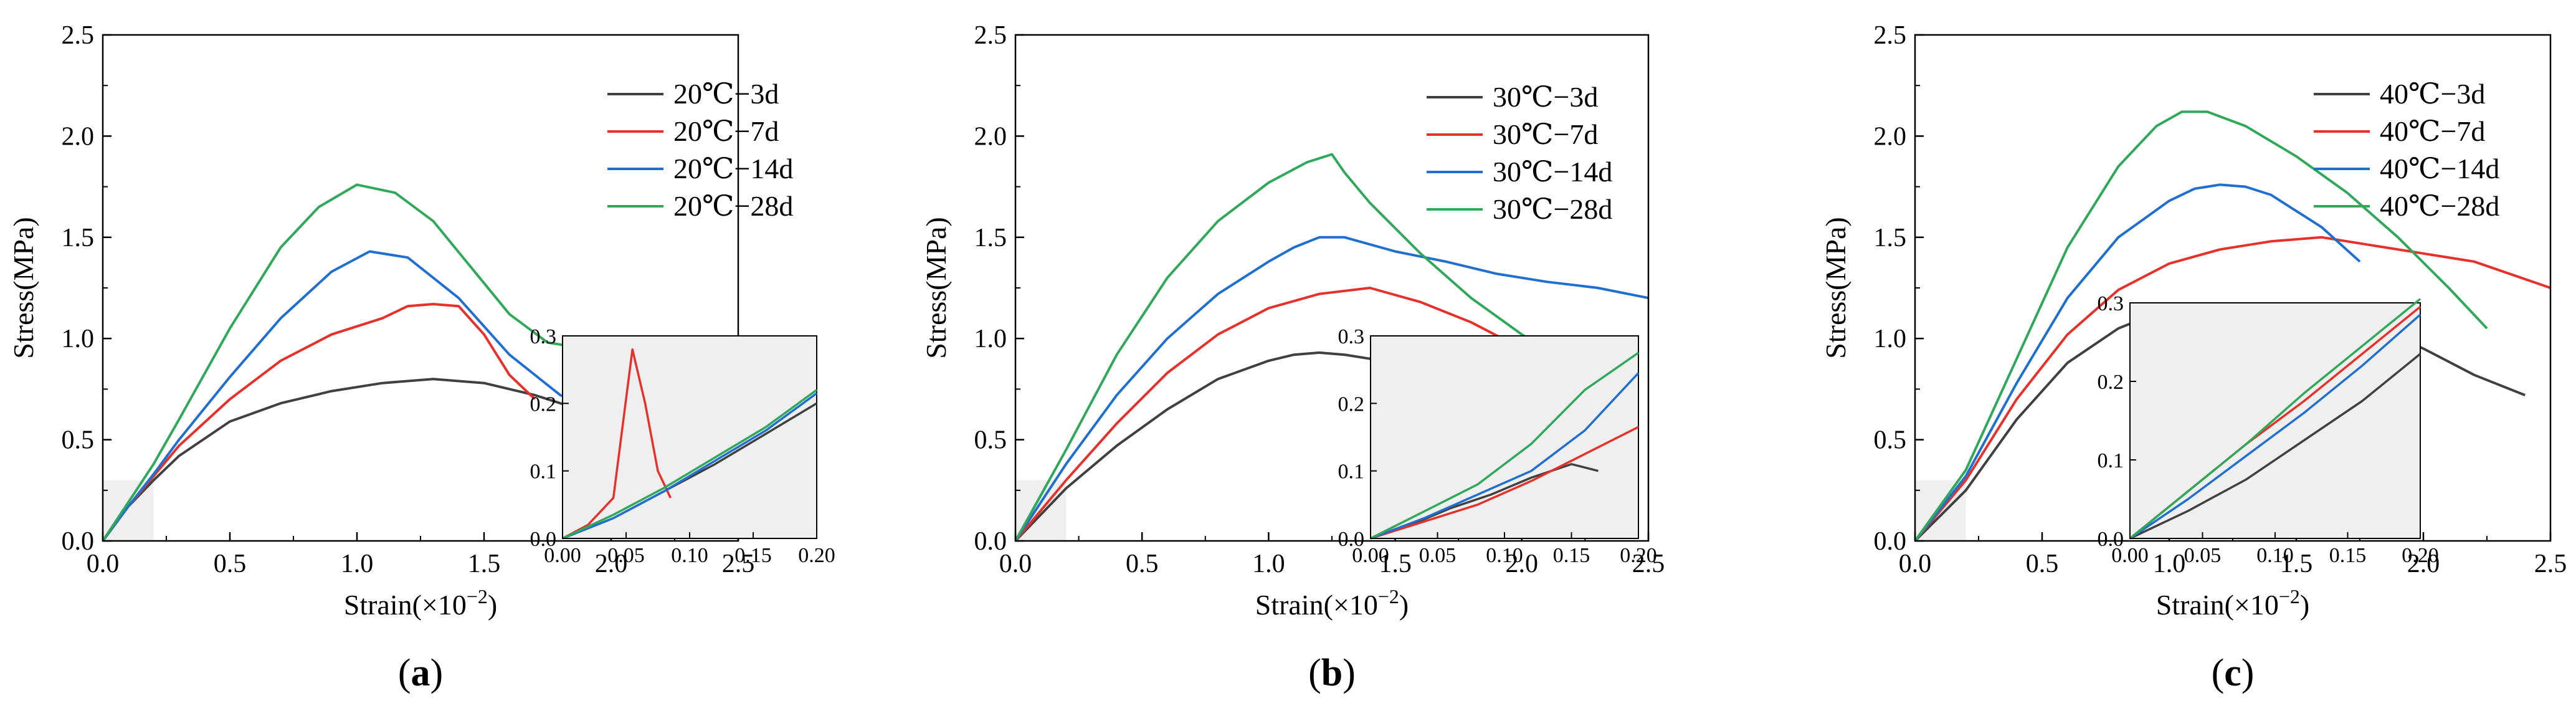 Image resolution: width=2576 pixels, height=721 pixels. Describe the element at coordinates (1552, 172) in the screenshot. I see `legend-label-14d: 30℃−14d` at that location.